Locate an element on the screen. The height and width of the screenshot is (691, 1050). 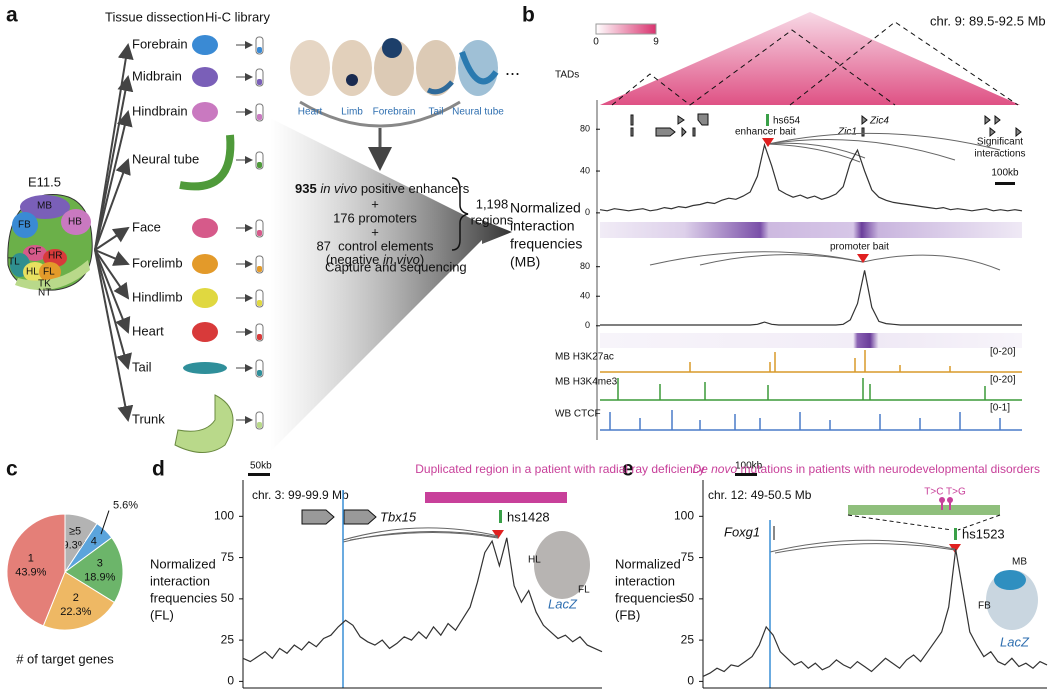
output-label: (MB) is located at coordinates (525, 262).